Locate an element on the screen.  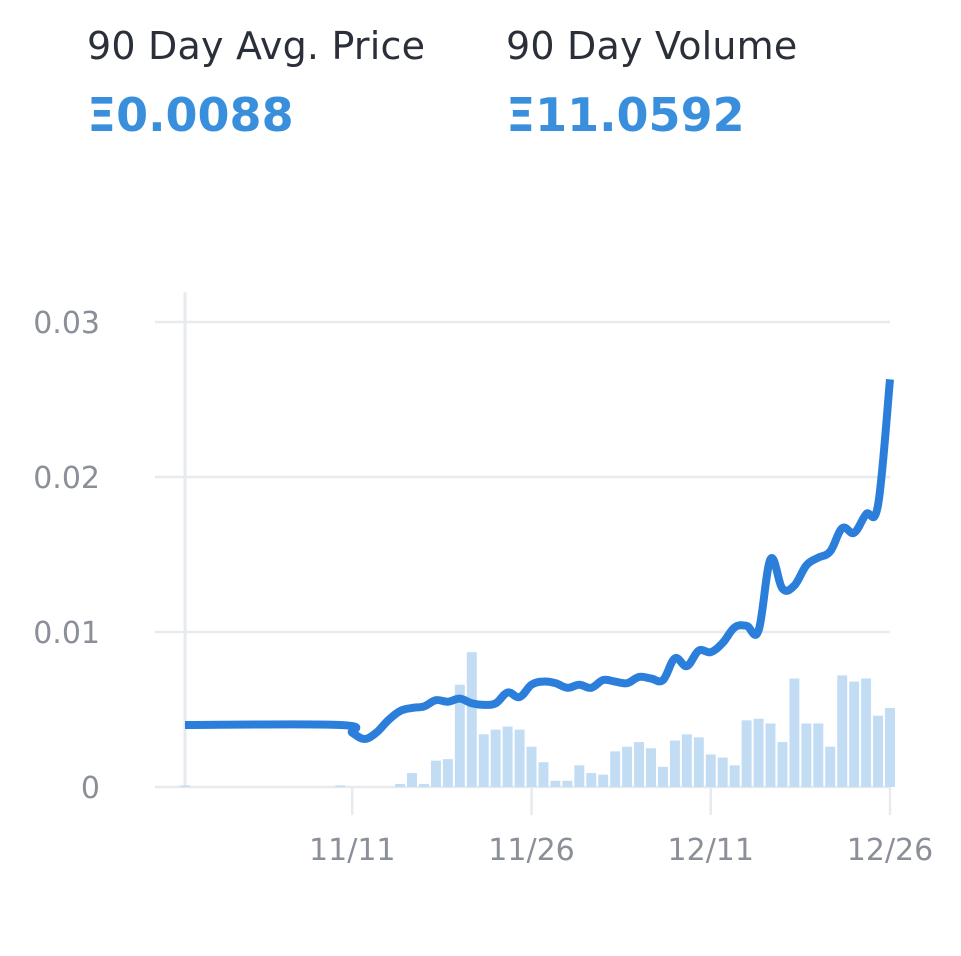
x-tick-label: 11/26 is located at coordinates (531, 850).